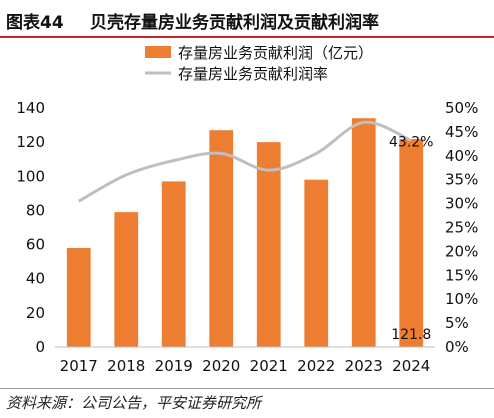  I want to click on y-right-tick-label: 50%, so click(461, 108).